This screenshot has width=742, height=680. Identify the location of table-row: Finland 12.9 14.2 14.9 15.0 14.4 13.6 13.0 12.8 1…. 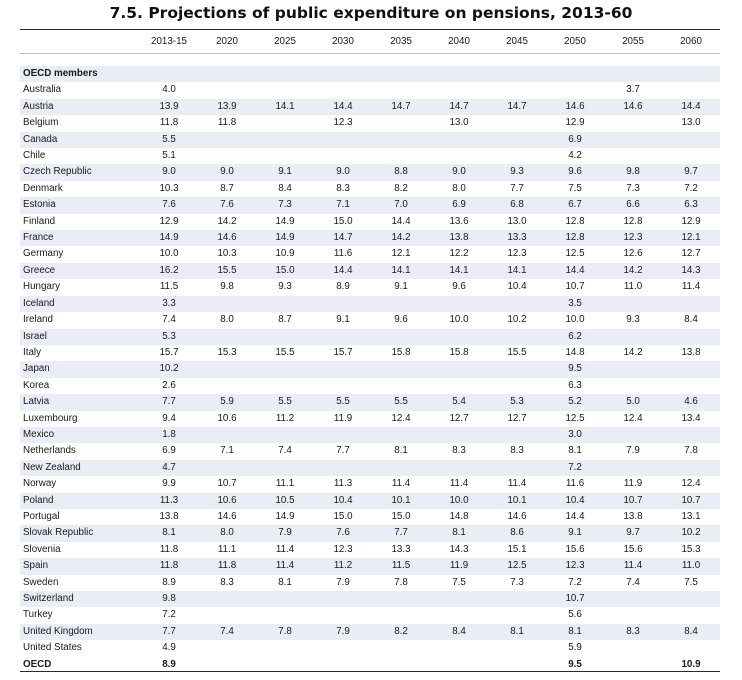
(370, 222).